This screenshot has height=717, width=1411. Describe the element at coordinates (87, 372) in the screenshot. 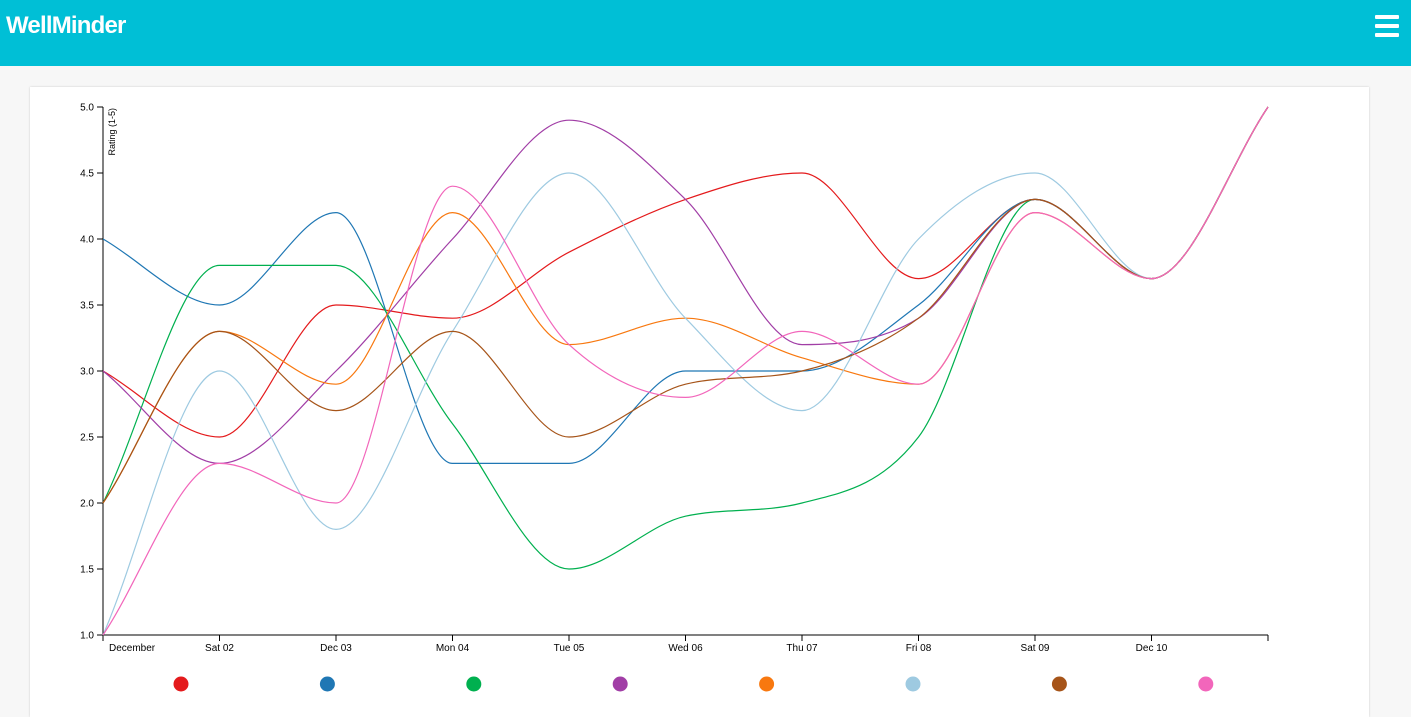

I see `y-tick-label: 3.0` at that location.